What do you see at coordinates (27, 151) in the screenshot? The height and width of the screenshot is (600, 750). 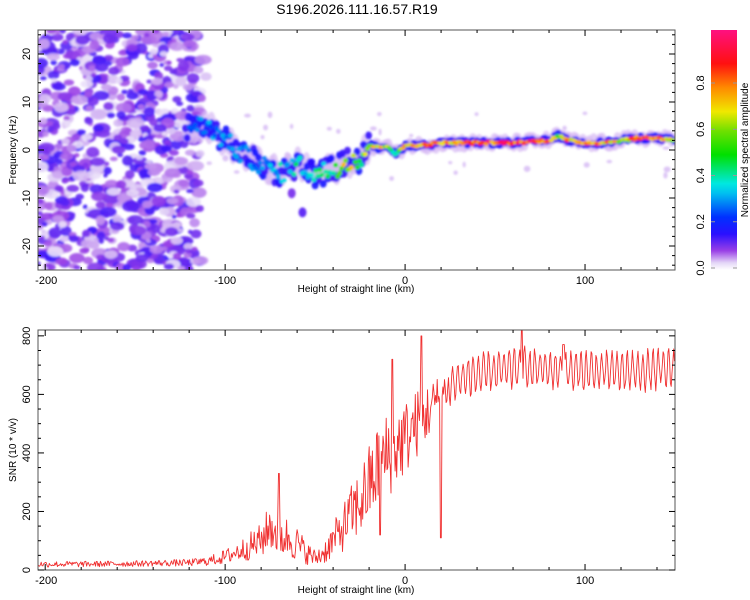 I see `spectrogram-y-tick-labels: -20 -10 0 10 20` at bounding box center [27, 151].